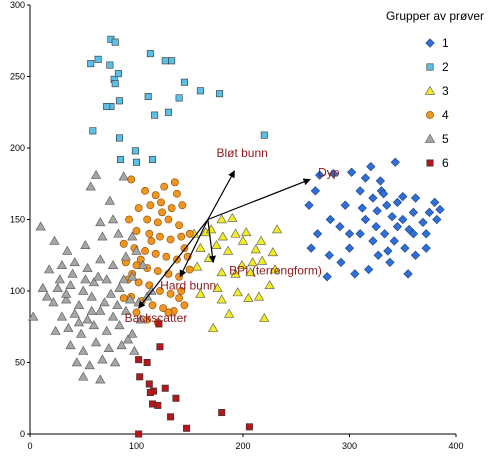  What do you see at coordinates (445, 139) in the screenshot?
I see `legend-label: 5` at bounding box center [445, 139].